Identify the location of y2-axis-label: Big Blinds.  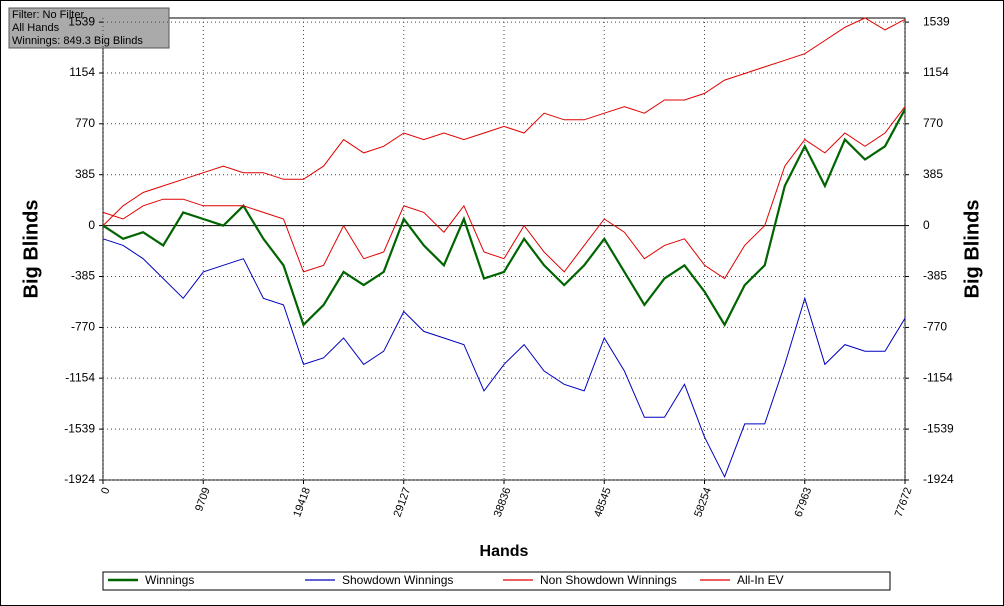
(972, 249).